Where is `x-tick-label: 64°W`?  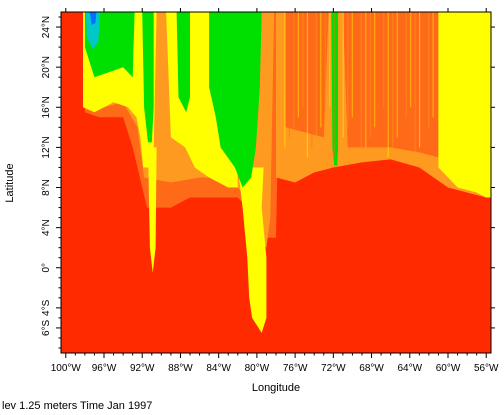 x-tick-label: 64°W is located at coordinates (409, 368).